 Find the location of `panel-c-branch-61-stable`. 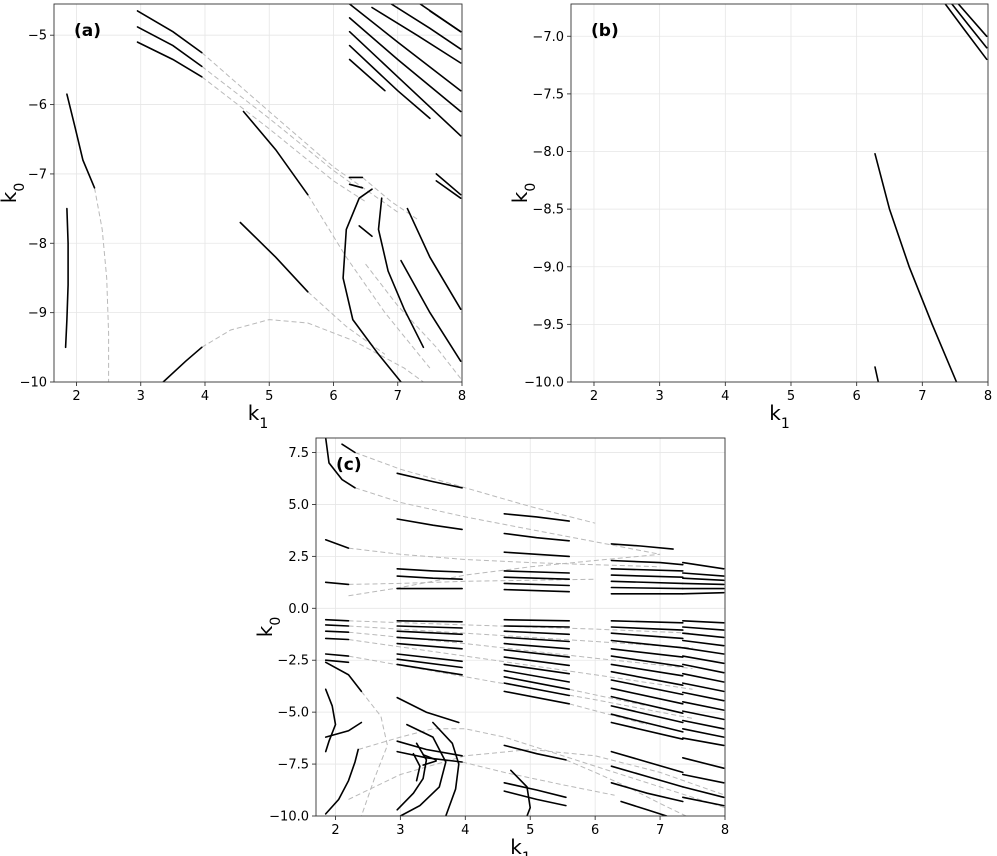

panel-c-branch-61-stable is located at coordinates (647, 569).